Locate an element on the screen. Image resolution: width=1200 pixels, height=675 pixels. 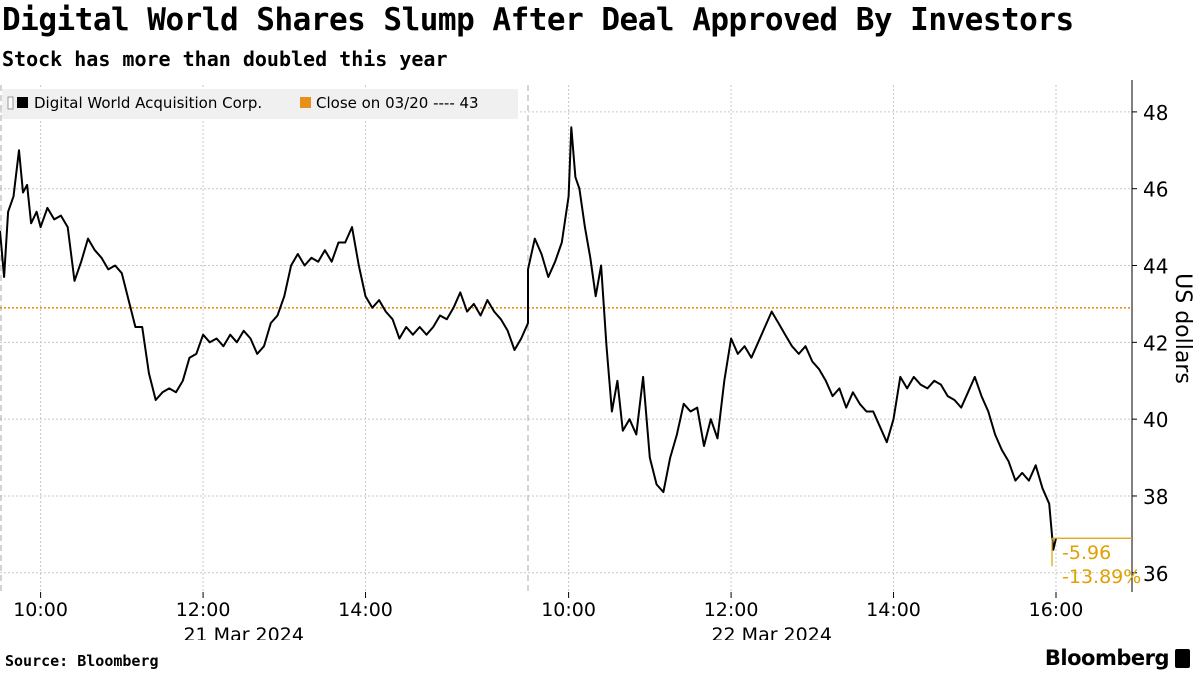
change-label: -5.96 is located at coordinates (1086, 553).